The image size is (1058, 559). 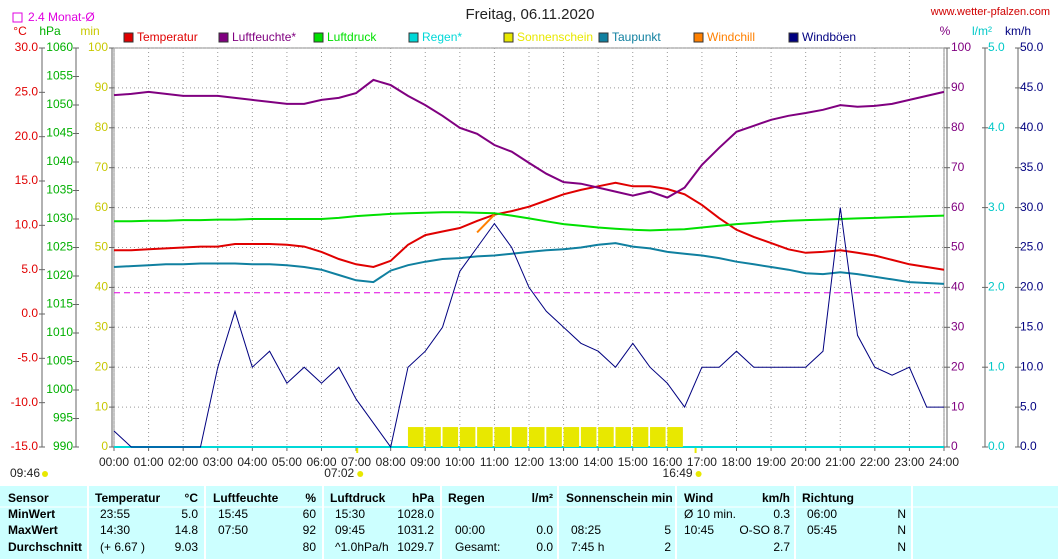 What do you see at coordinates (731, 37) in the screenshot?
I see `legend-label: Windchill` at bounding box center [731, 37].